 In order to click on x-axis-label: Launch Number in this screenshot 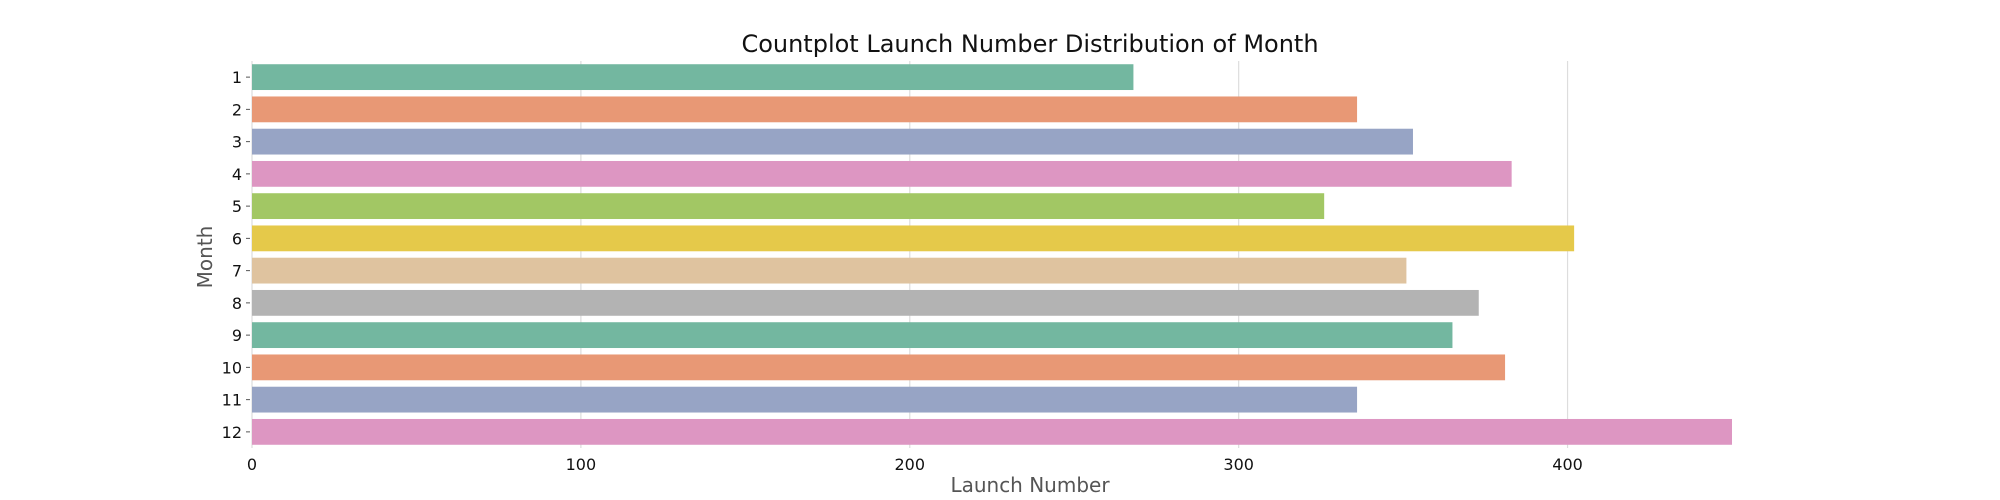, I will do `click(1030, 485)`.